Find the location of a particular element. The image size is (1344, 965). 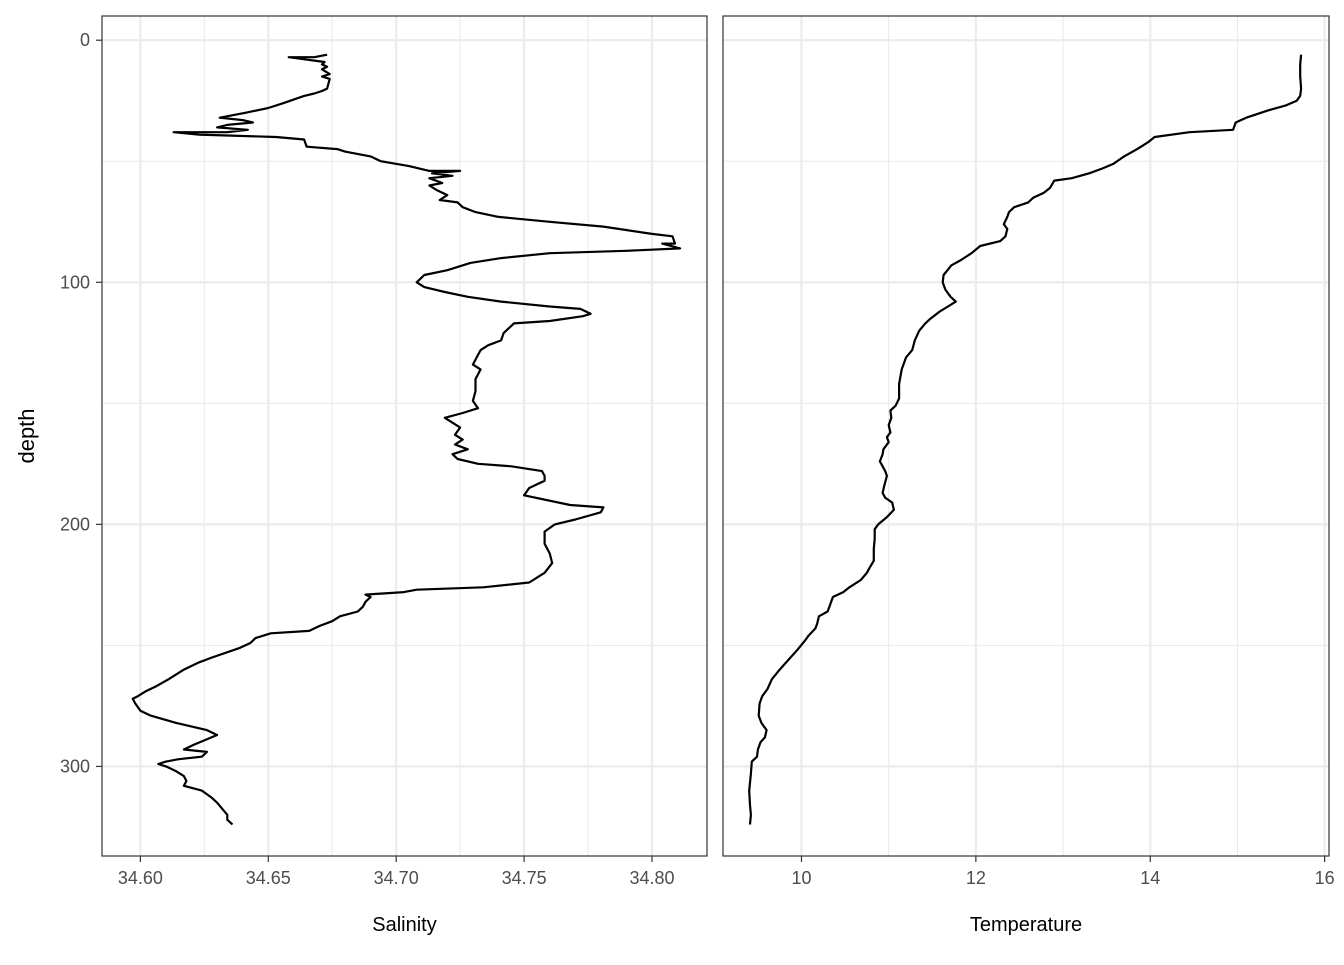

y-tick-label: 200 is located at coordinates (75, 524).